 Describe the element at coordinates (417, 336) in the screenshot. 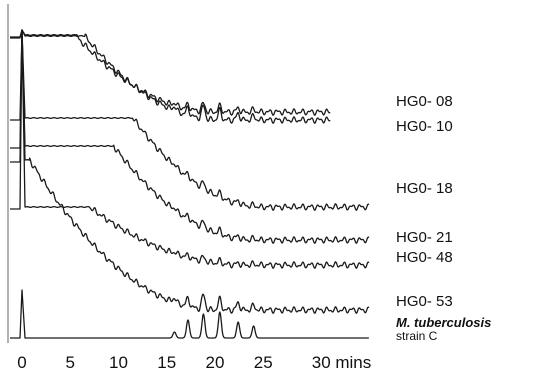

I see `series-sublabel-strain-c: strain C` at that location.